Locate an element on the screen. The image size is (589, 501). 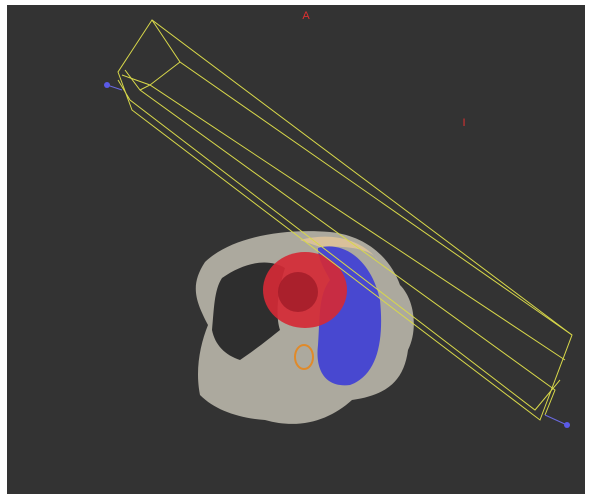
red-core is located at coordinates (298, 292).